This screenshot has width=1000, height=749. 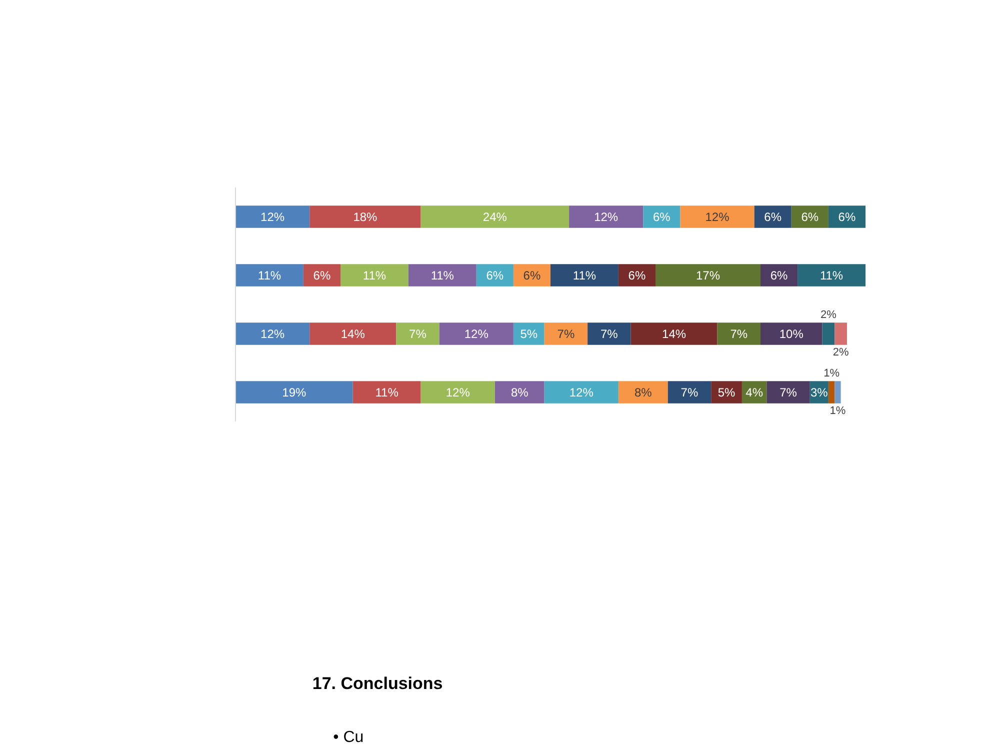 I want to click on data-label: 19%, so click(x=294, y=392).